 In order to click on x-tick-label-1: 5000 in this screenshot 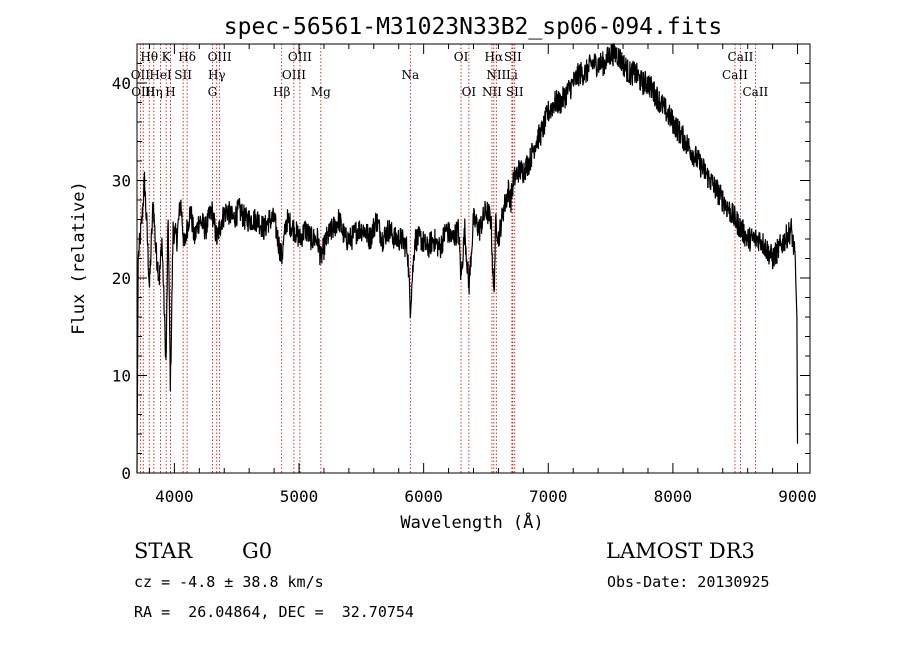, I will do `click(299, 496)`.